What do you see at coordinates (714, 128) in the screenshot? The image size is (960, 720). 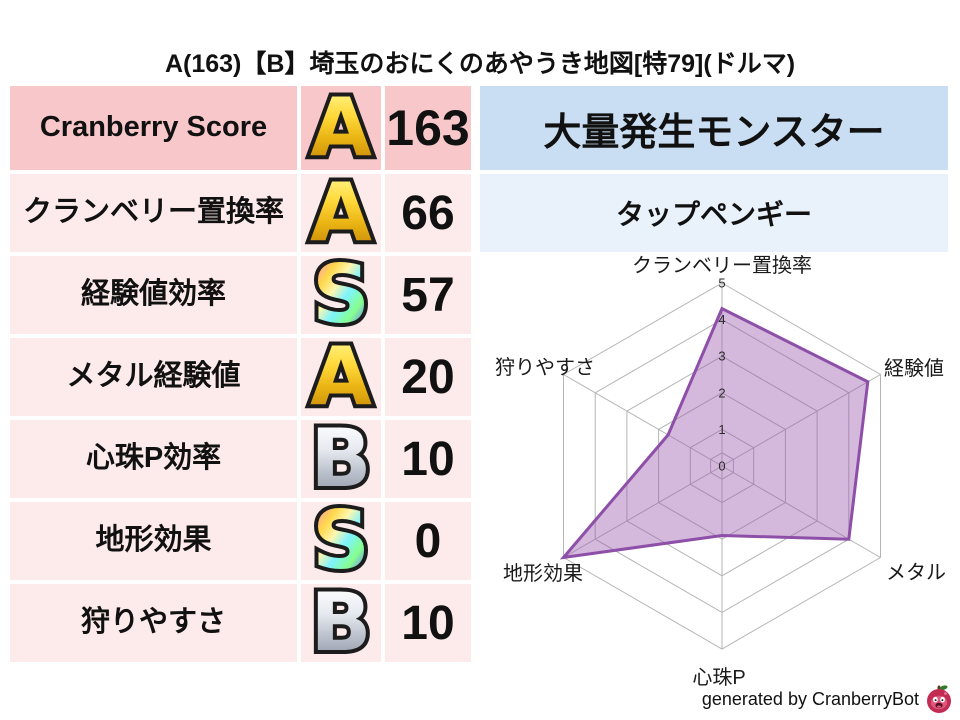 I see `outbreak-monster-header: 大量発生モンスター` at bounding box center [714, 128].